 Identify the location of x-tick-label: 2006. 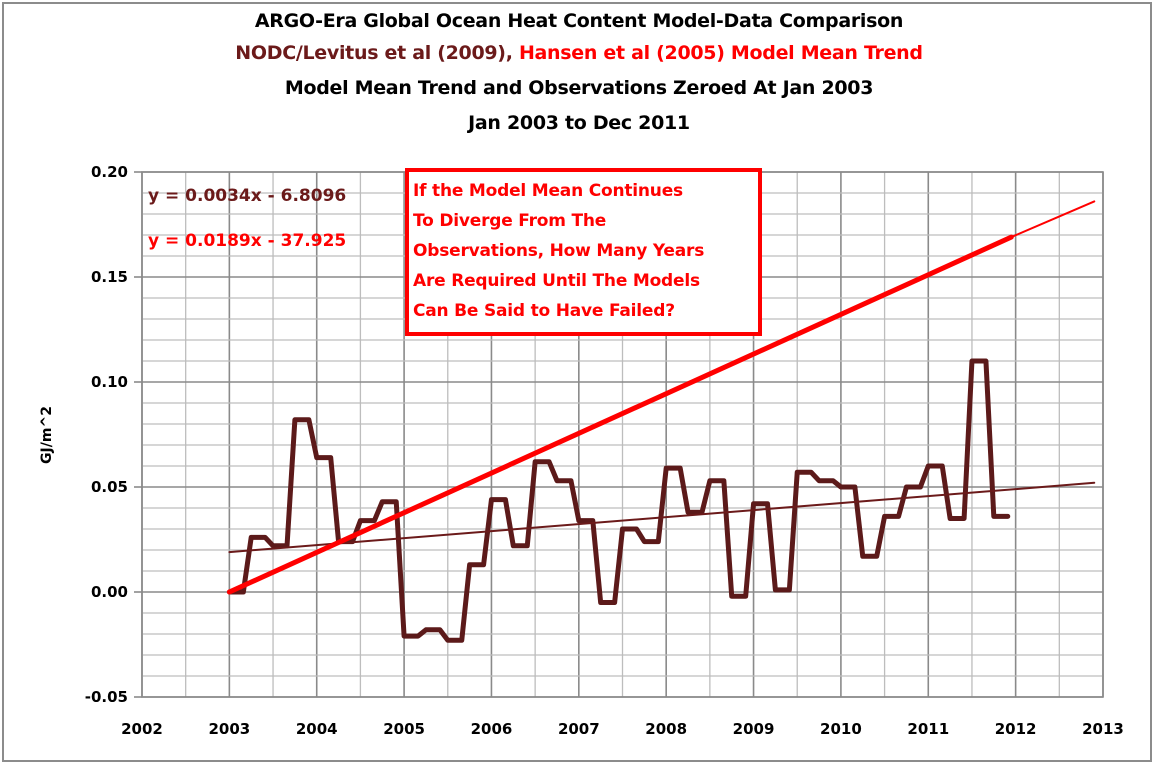
(492, 729).